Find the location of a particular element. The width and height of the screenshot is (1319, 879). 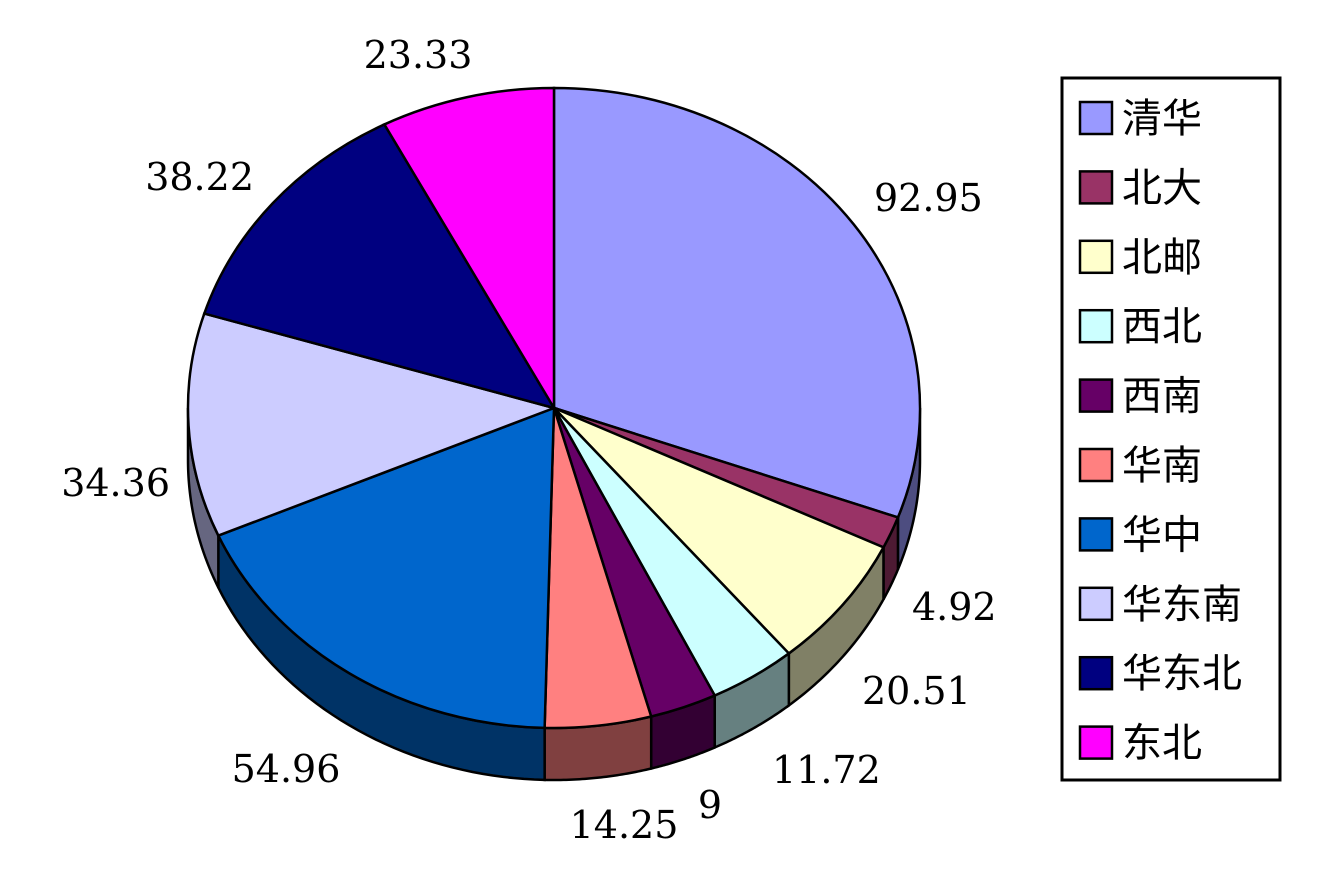

legend-label-5: 华南 is located at coordinates (1162, 466).